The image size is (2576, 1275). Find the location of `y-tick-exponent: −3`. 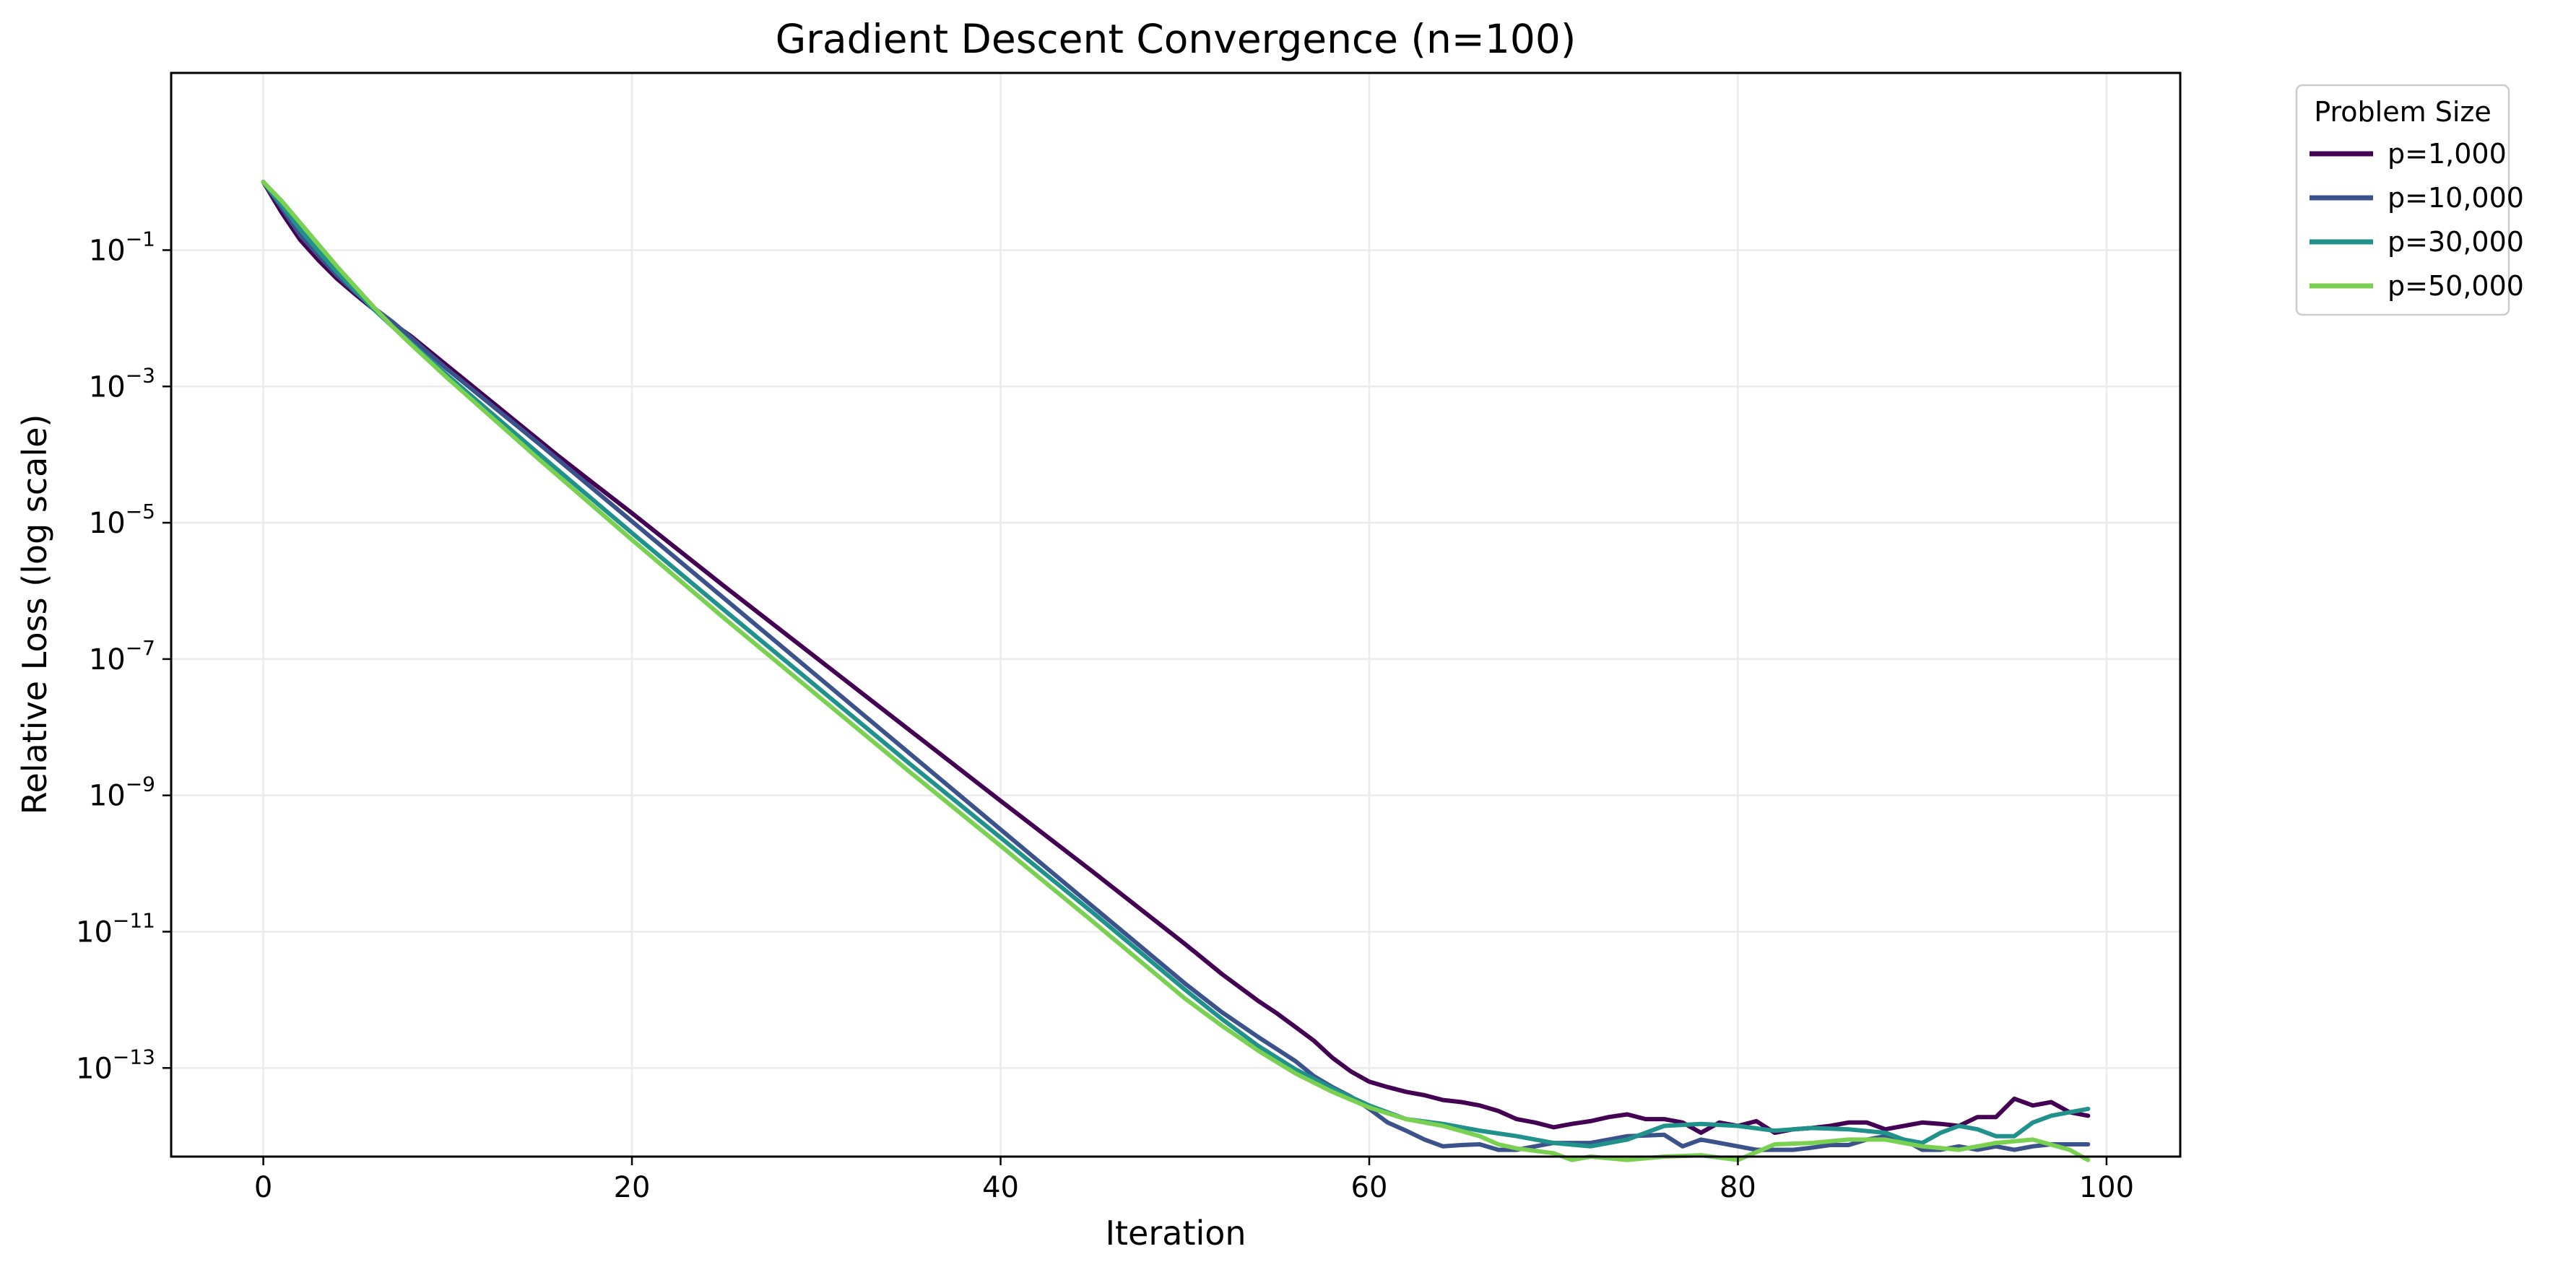

y-tick-exponent: −3 is located at coordinates (140, 375).